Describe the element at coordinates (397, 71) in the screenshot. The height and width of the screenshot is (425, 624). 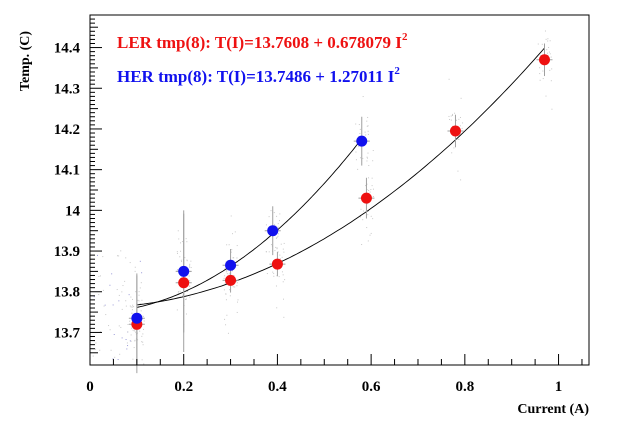
I see `legend-her-exponent: 2` at that location.